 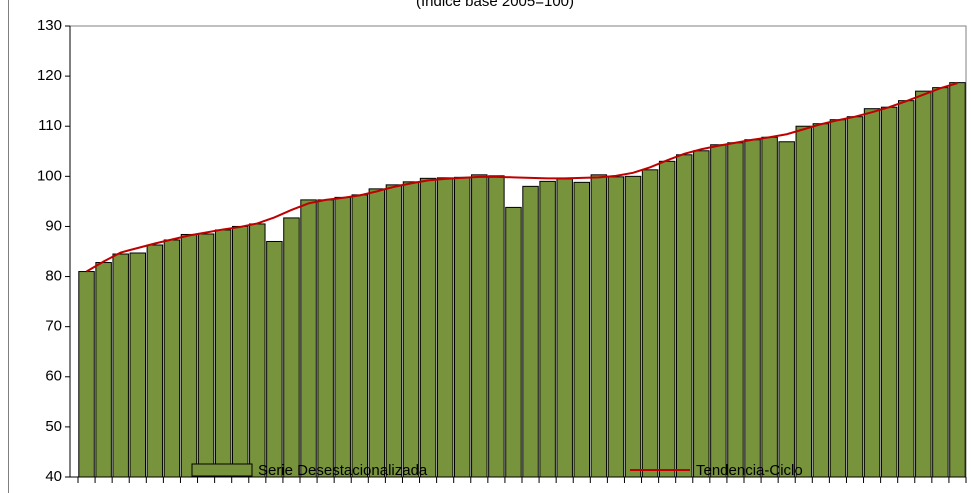 What do you see at coordinates (749, 470) in the screenshot?
I see `legend-label: Tendencia-Ciclo` at bounding box center [749, 470].